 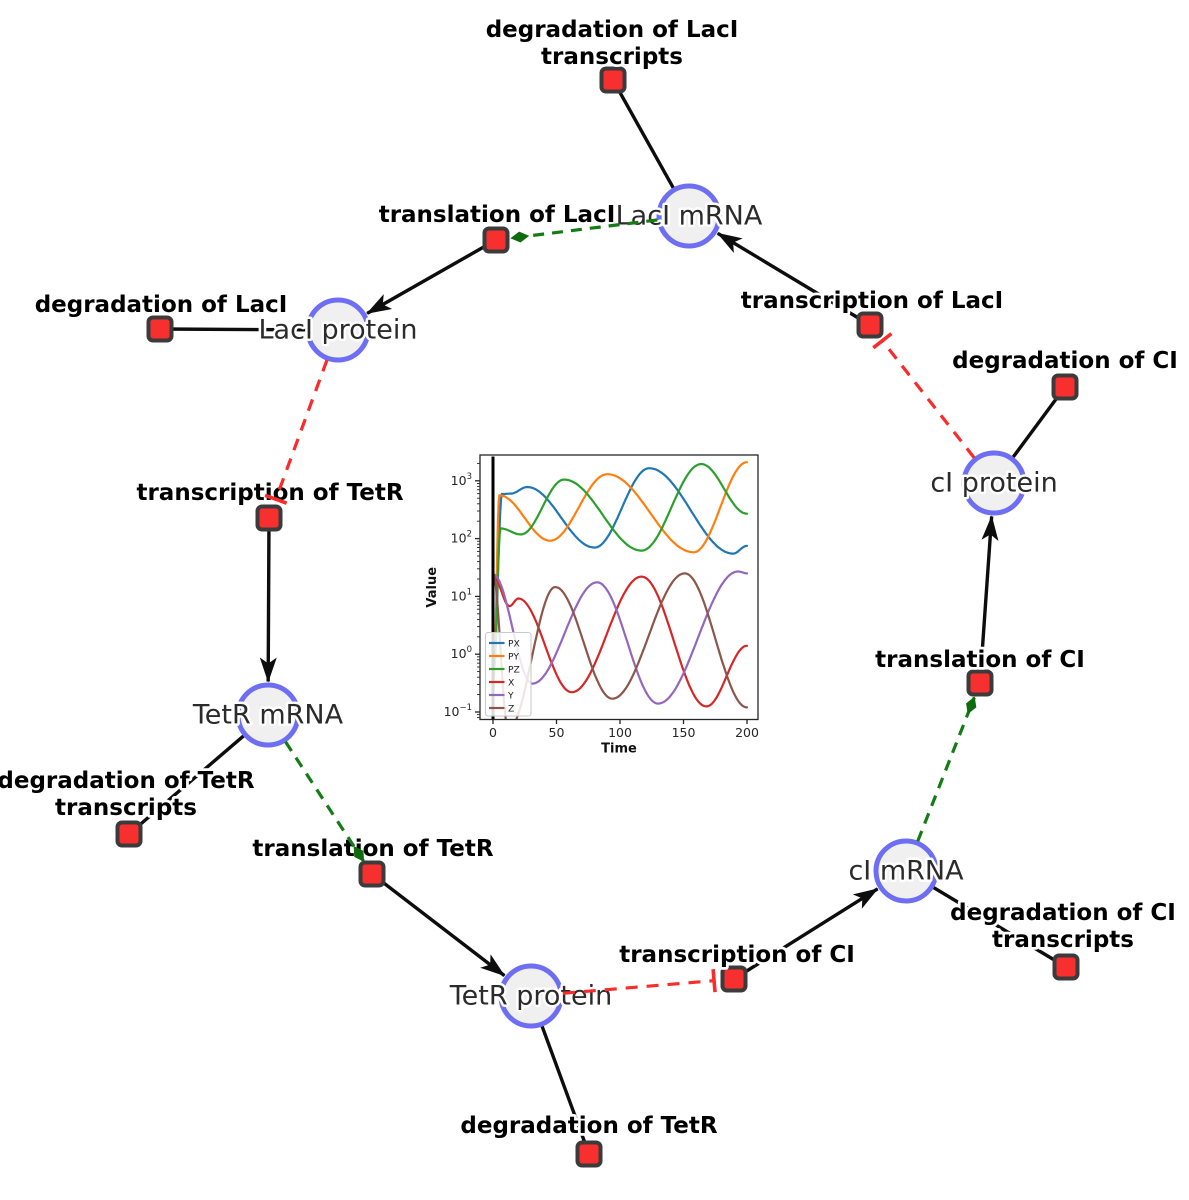 I want to click on plot-line-X, so click(x=620, y=641).